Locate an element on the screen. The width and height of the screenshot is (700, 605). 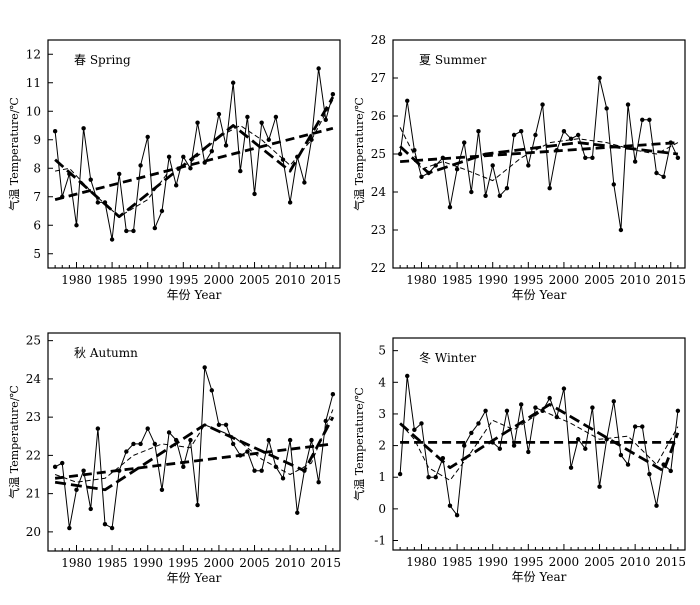
winter-plot-frame is located at coordinates (539, 444).